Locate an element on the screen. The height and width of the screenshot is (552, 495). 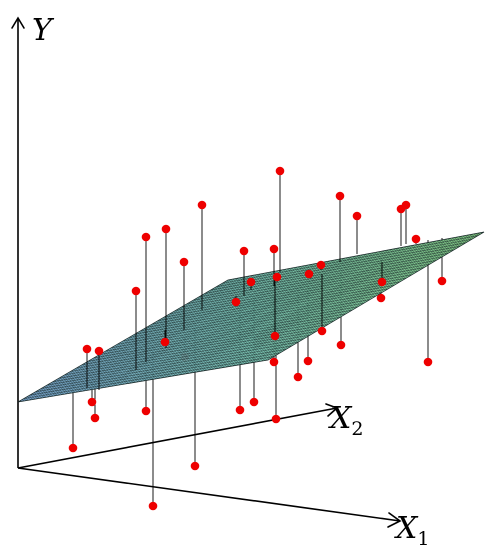
x2-axis-arrow-icon is located at coordinates (332, 410).